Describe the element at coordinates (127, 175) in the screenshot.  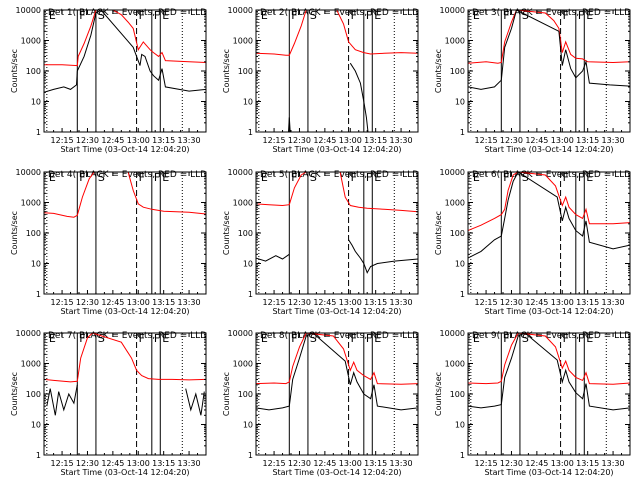
I see `panel-title: Det 4( BLACK = Events, RED = LLD` at that location.